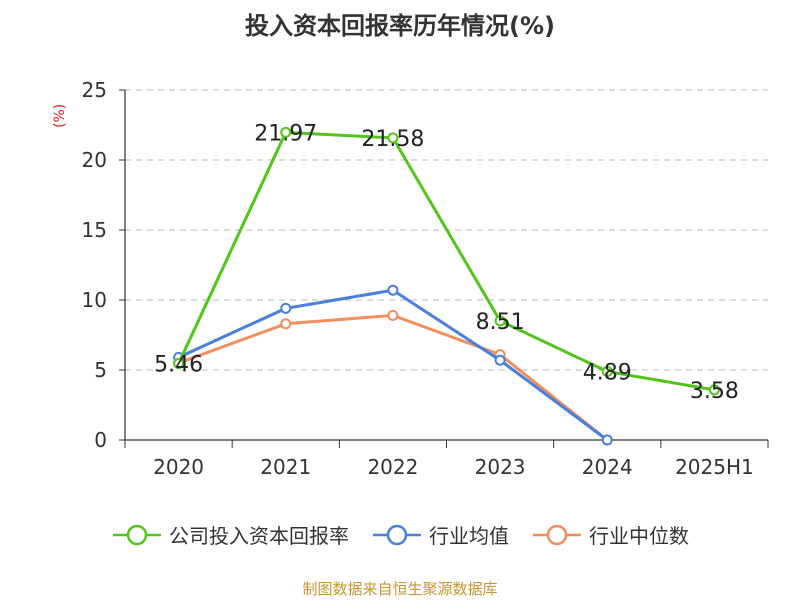 Image resolution: width=800 pixels, height=600 pixels. What do you see at coordinates (94, 160) in the screenshot?
I see `y-tick-label: 20` at bounding box center [94, 160].